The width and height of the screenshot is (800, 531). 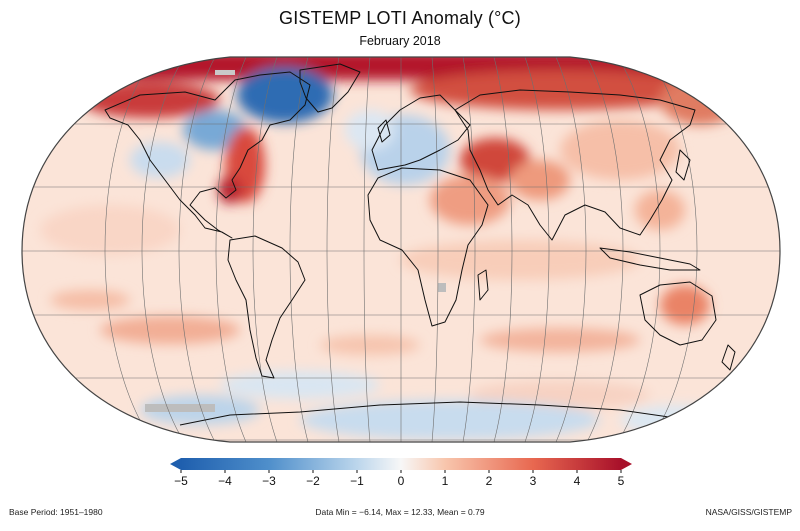 I want to click on credit-label: NASA/GISS/GISTEMP, so click(x=748, y=512).